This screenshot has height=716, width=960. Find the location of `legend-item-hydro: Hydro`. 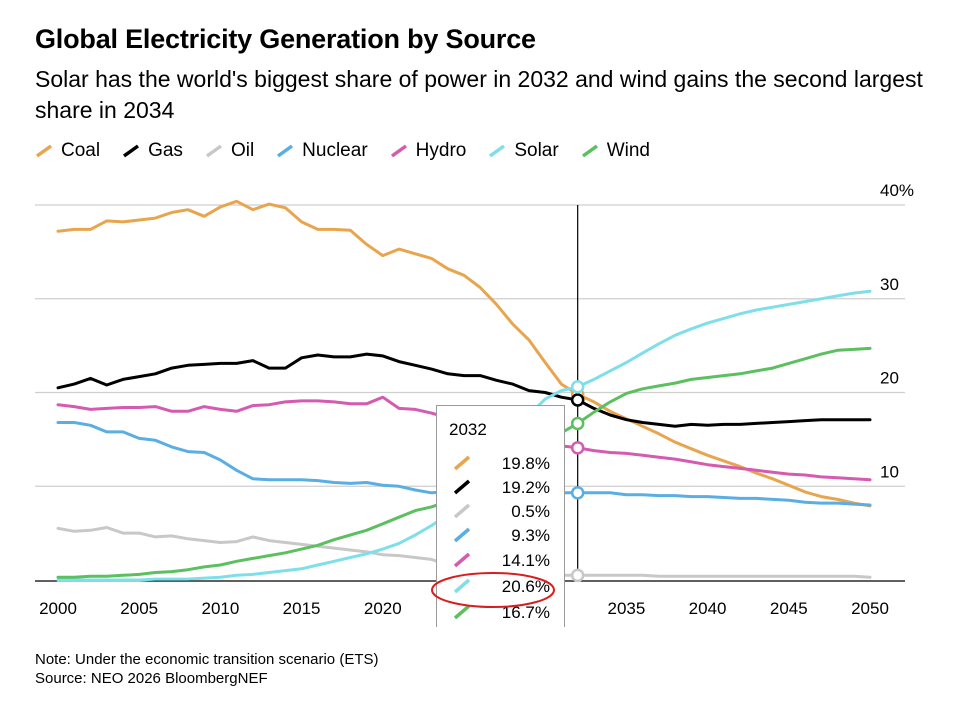

legend-item-hydro: Hydro is located at coordinates (428, 151).